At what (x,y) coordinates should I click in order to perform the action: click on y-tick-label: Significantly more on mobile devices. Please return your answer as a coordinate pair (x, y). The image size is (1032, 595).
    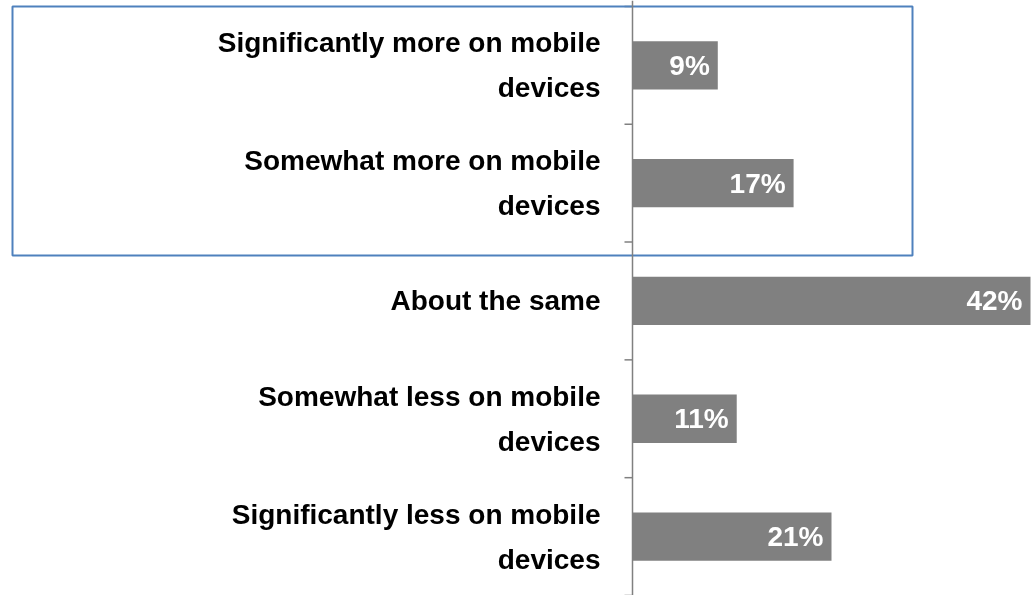
    Looking at the image, I should click on (409, 65).